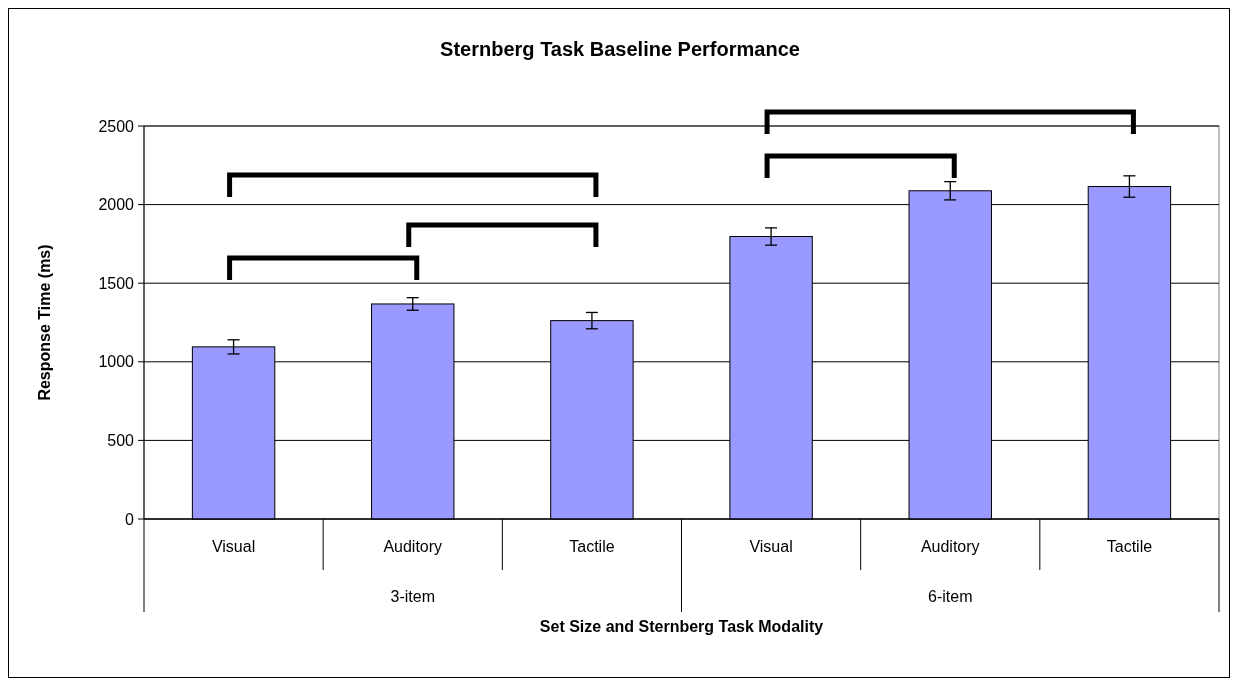  Describe the element at coordinates (44, 322) in the screenshot. I see `y-axis-title: Response Time (ms)` at that location.